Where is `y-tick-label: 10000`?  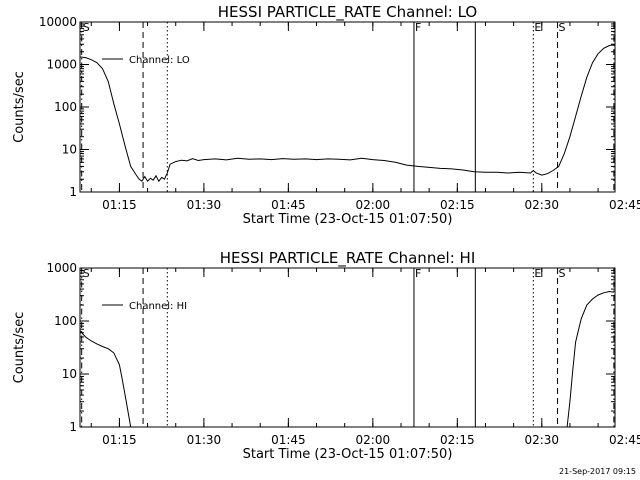 y-tick-label: 10000 is located at coordinates (58, 22).